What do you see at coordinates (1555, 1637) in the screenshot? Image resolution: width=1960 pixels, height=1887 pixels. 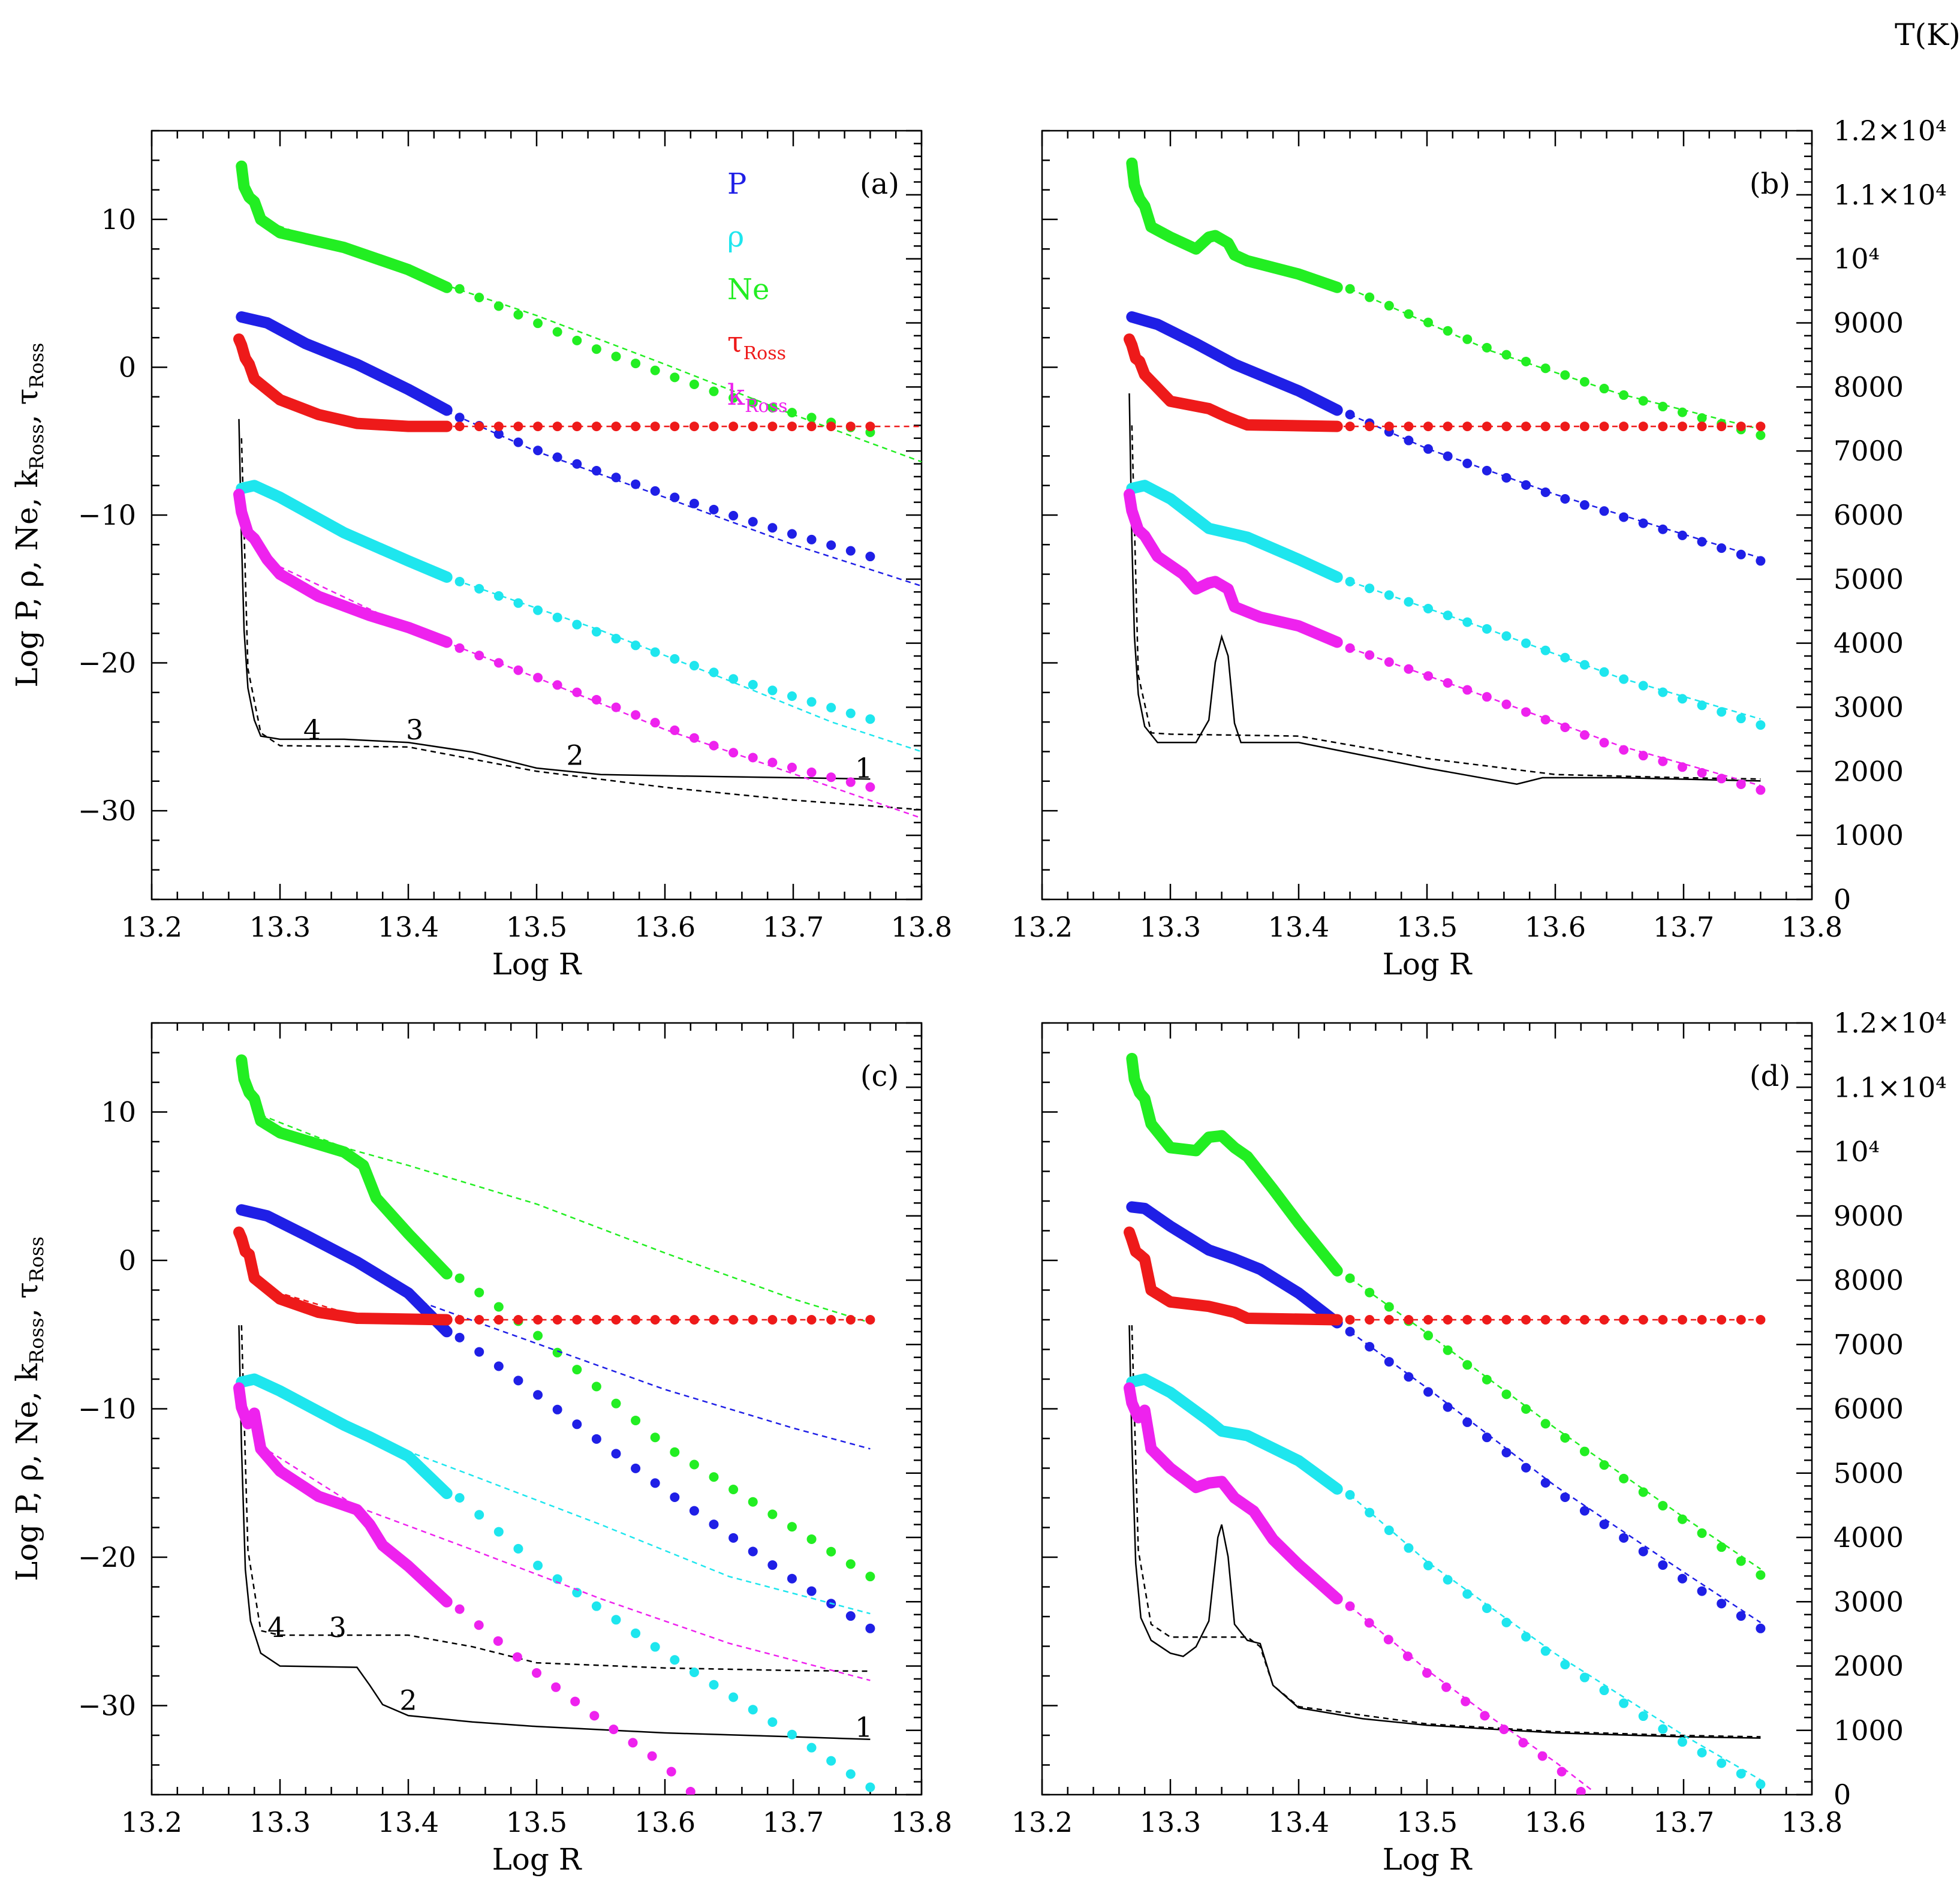 I see `series-rho-reference-line` at bounding box center [1555, 1637].